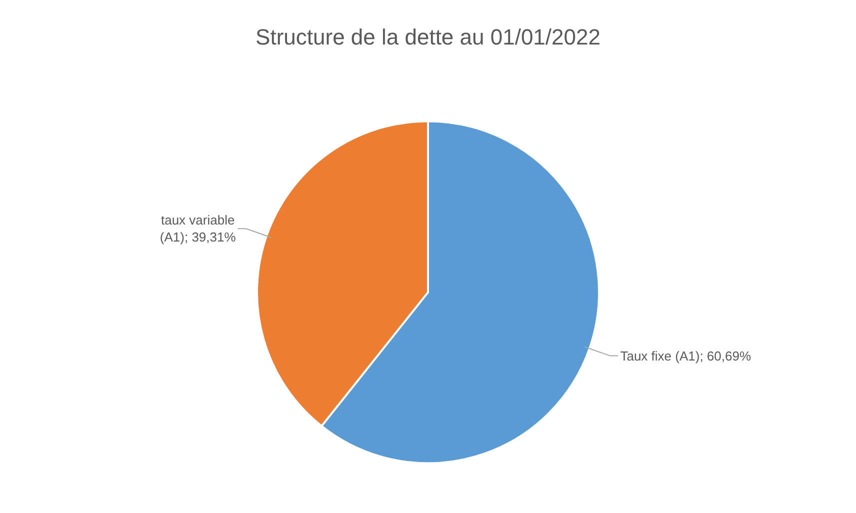  I want to click on chart-title: Structure de la dette au 01/01/2022, so click(428, 37).